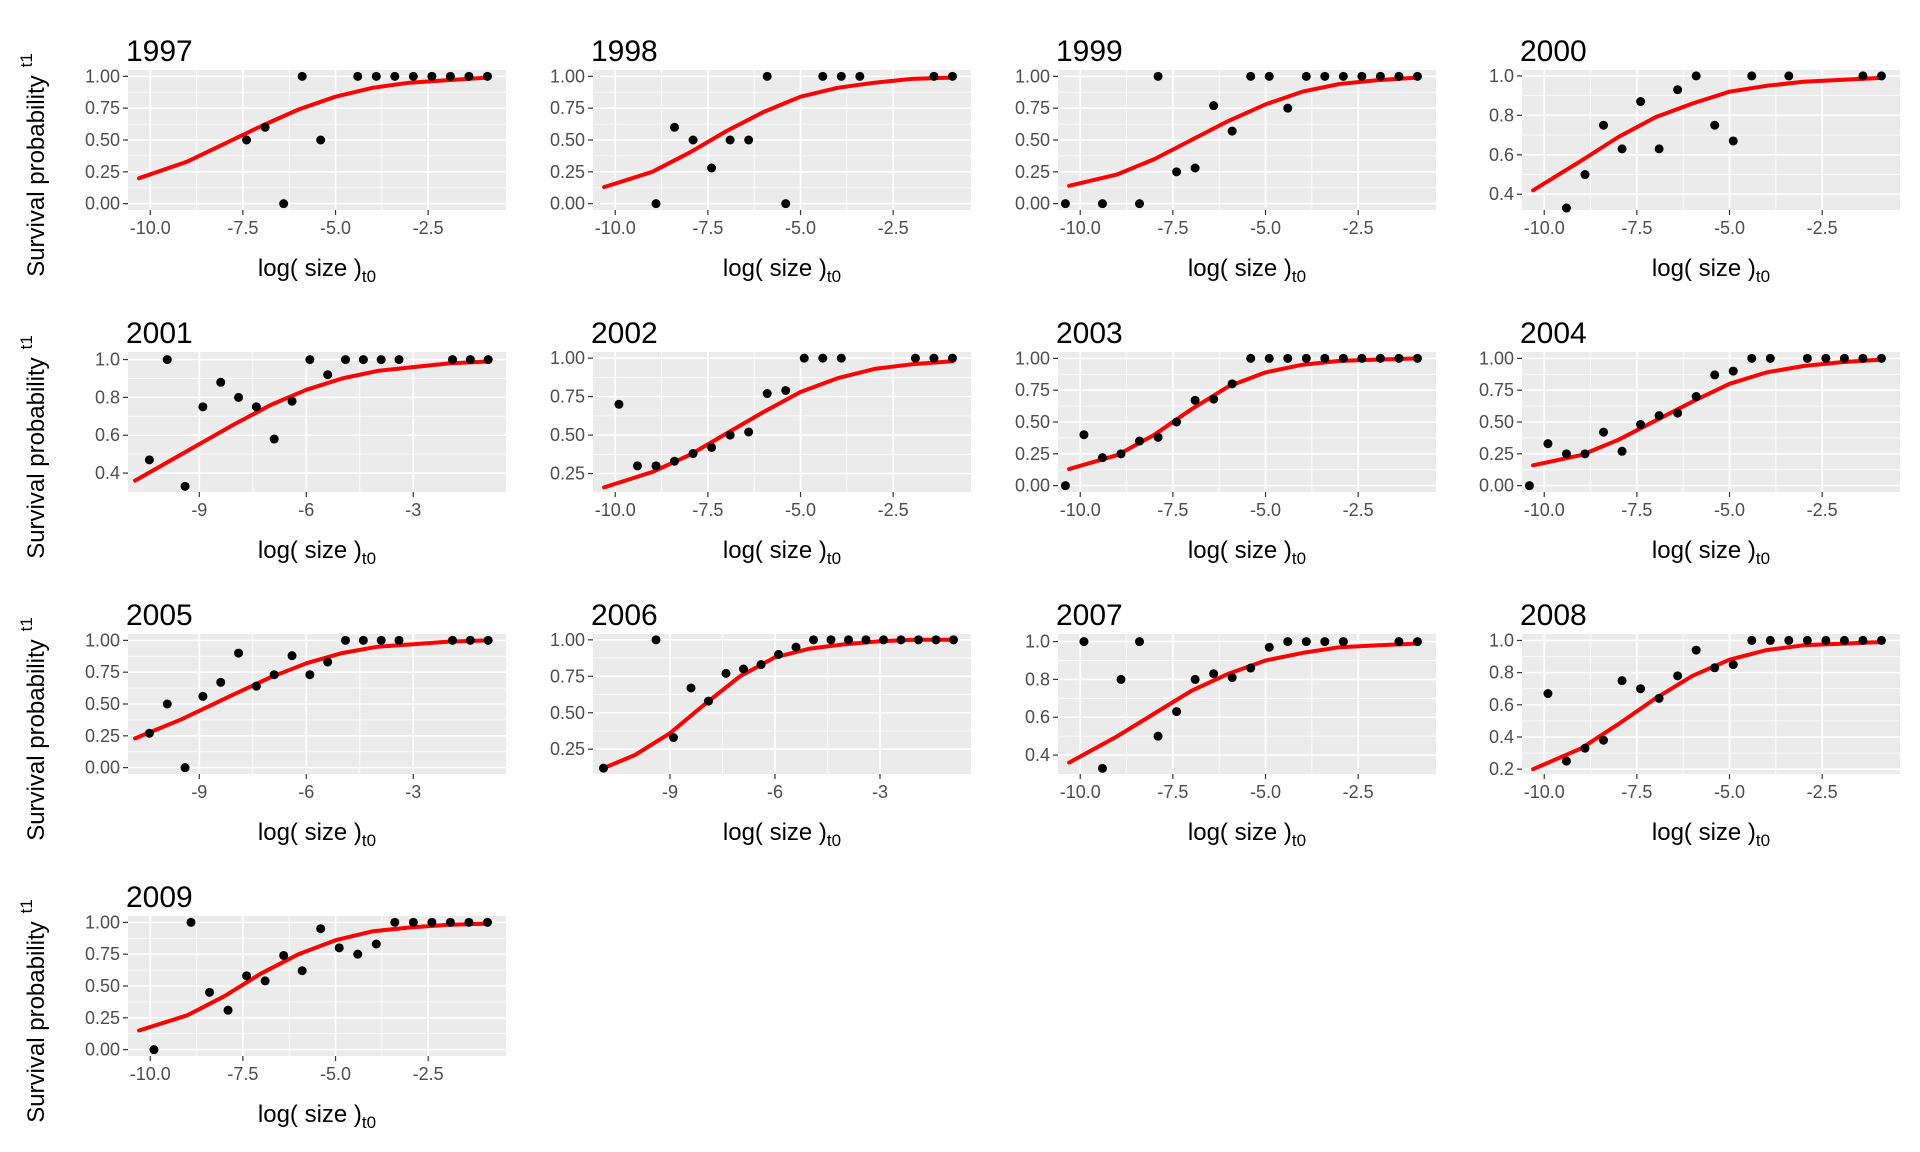  What do you see at coordinates (624, 51) in the screenshot?
I see `panel-title: 1998` at bounding box center [624, 51].